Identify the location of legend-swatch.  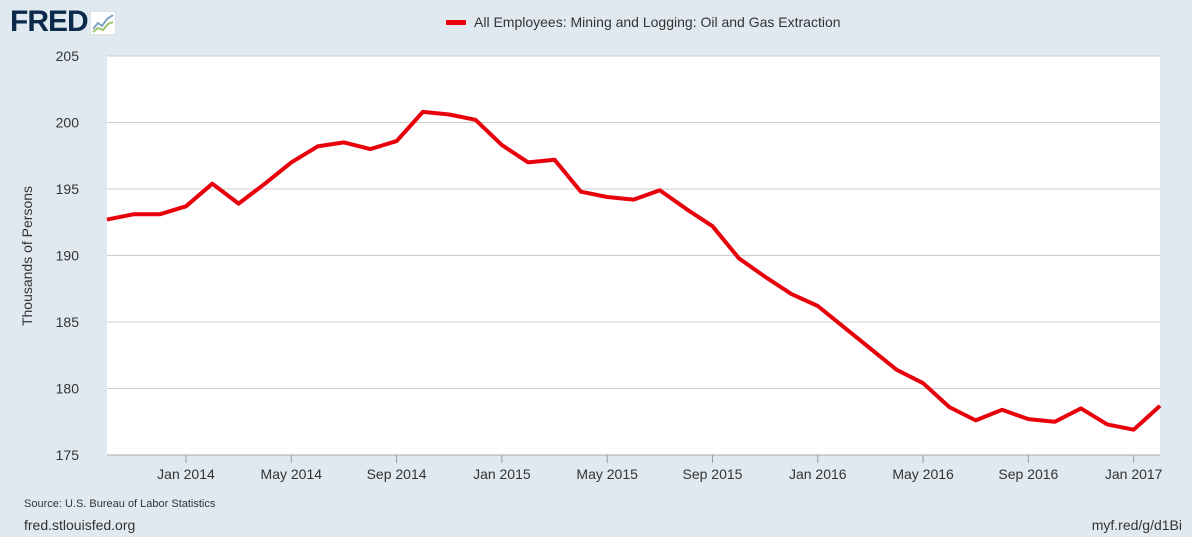
(456, 22).